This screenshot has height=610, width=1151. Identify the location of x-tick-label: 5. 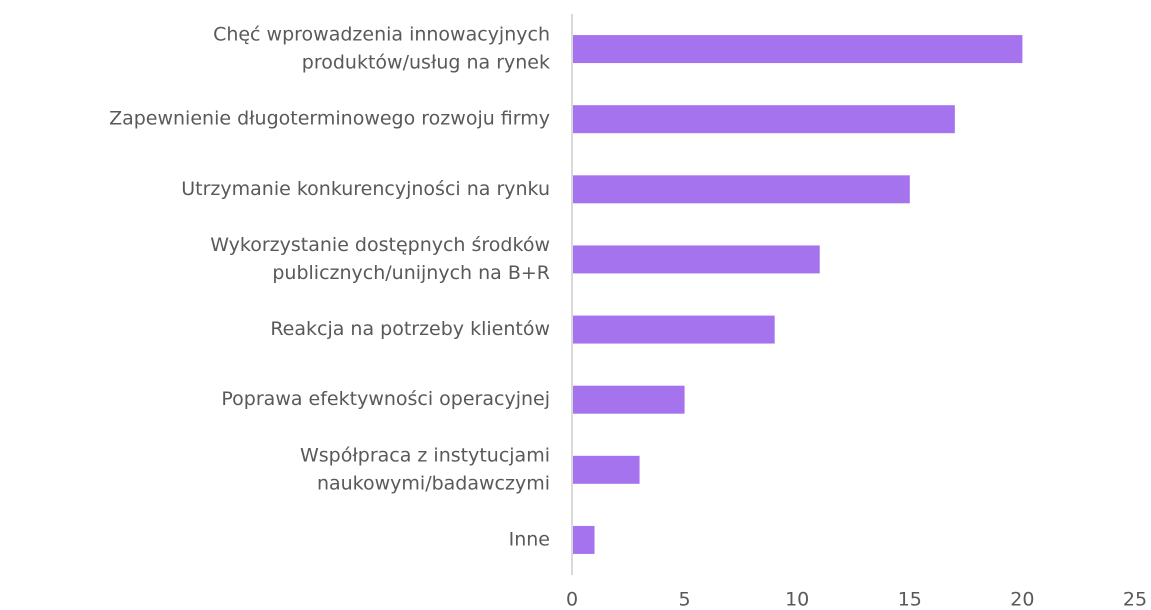
(685, 599).